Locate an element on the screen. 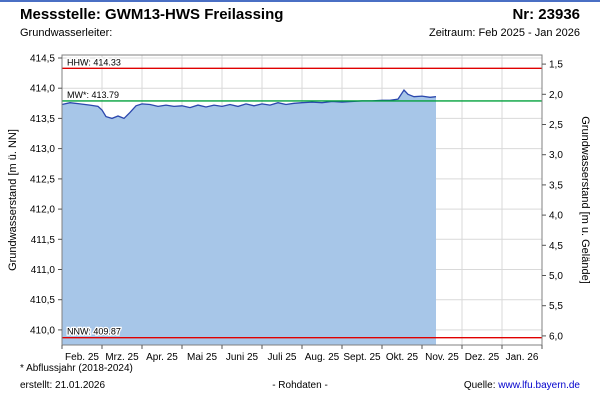 Image resolution: width=600 pixels, height=400 pixels. y-left-tick-label: 414,5 is located at coordinates (42, 59).